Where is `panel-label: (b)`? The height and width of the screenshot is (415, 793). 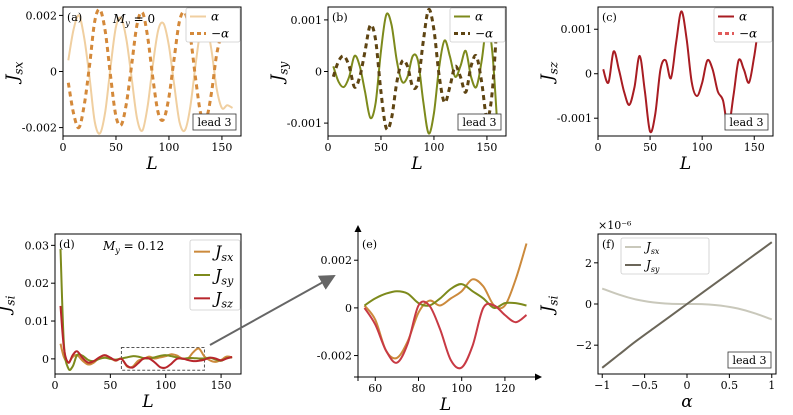 panel-label: (b) is located at coordinates (340, 17).